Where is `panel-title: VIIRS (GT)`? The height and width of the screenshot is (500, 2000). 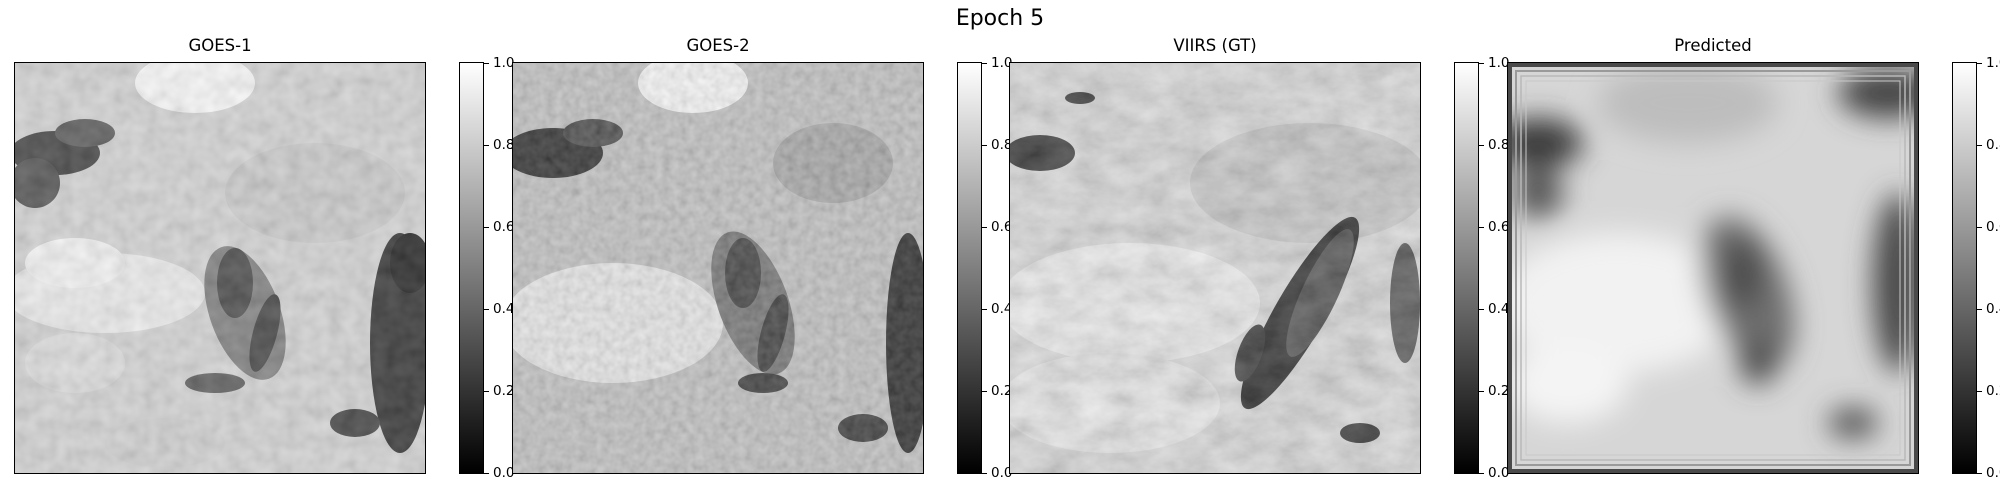 panel-title: VIIRS (GT) is located at coordinates (1215, 45).